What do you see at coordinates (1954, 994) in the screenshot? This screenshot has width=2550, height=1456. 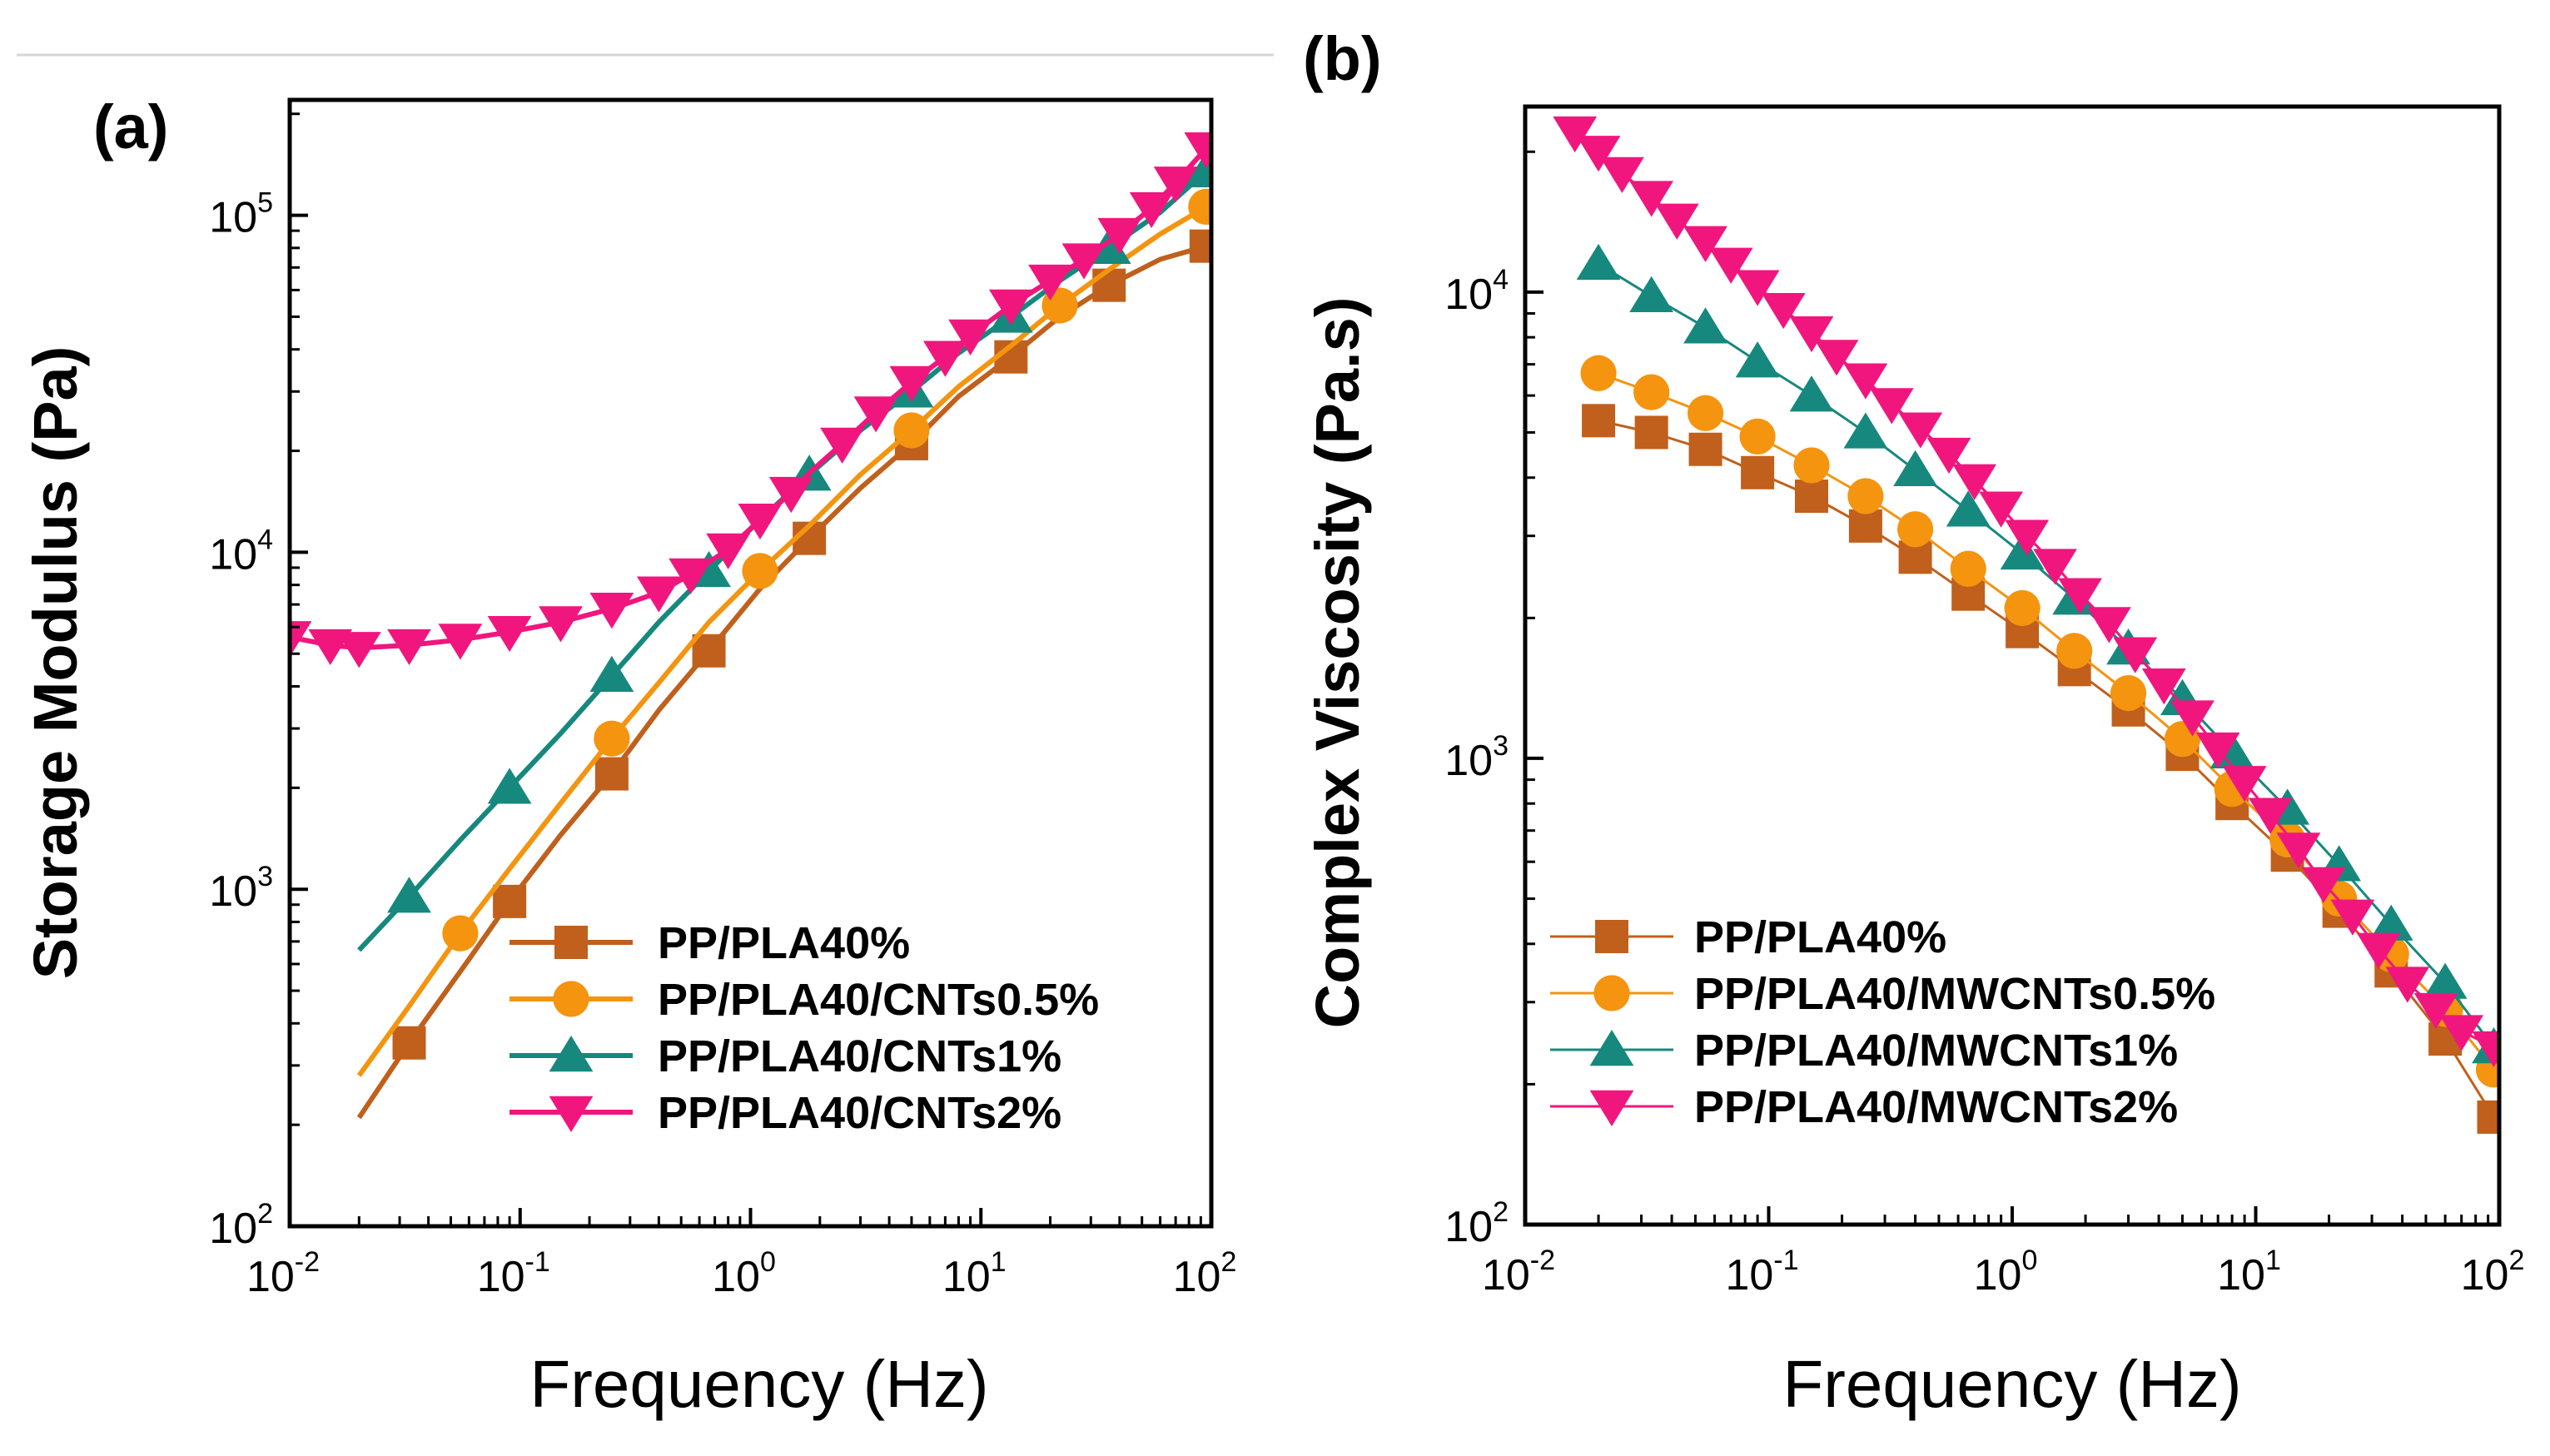 I see `legend-label: PP/PLA40/MWCNTs0.5%` at bounding box center [1954, 994].